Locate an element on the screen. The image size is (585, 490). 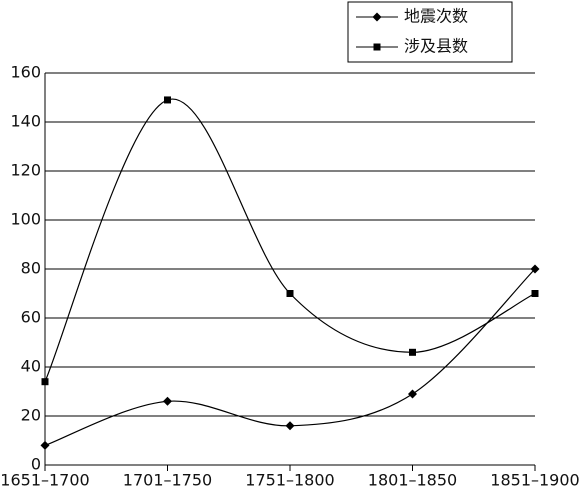
y-tick-label: 20 is located at coordinates (31, 415).